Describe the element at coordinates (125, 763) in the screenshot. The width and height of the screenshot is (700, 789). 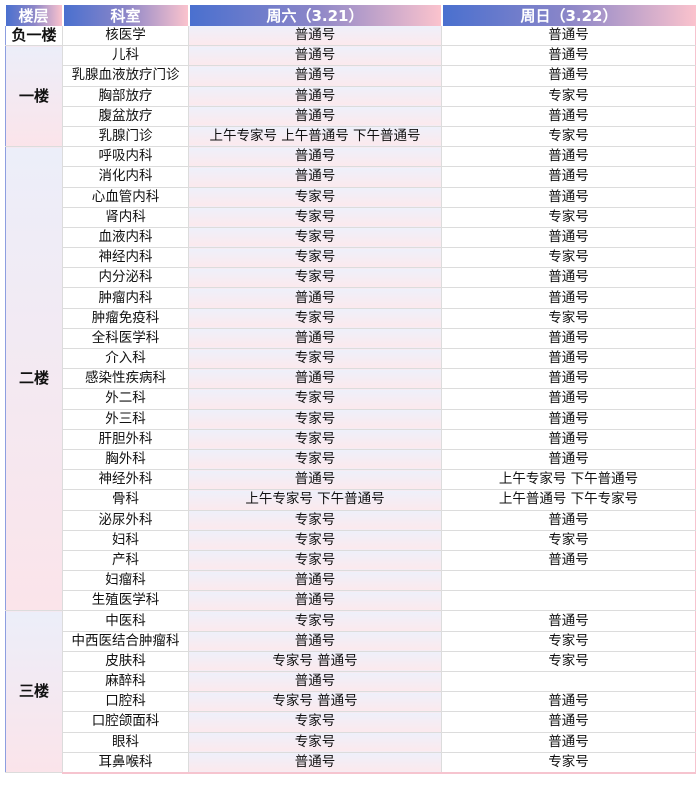
I see `dept-cell: 耳鼻喉科` at that location.